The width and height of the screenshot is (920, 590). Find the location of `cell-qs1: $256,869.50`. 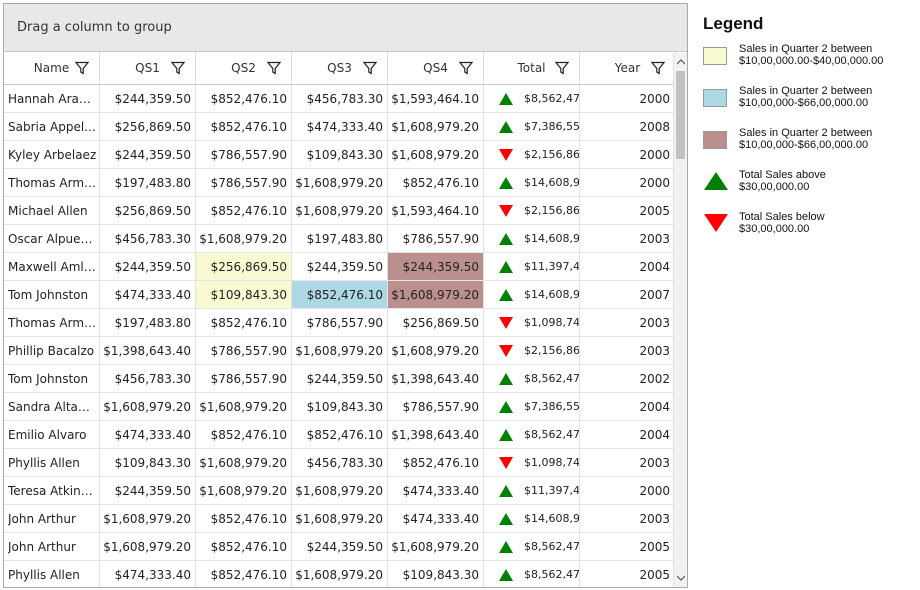

cell-qs1: $256,869.50 is located at coordinates (148, 126).